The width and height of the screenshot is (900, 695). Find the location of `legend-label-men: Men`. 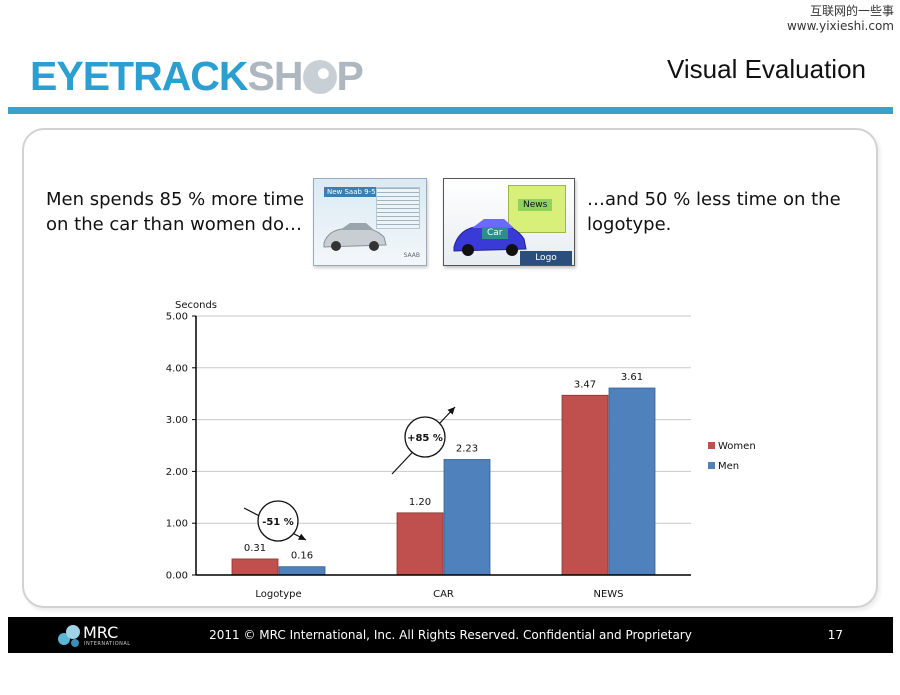

legend-label-men: Men is located at coordinates (728, 466).